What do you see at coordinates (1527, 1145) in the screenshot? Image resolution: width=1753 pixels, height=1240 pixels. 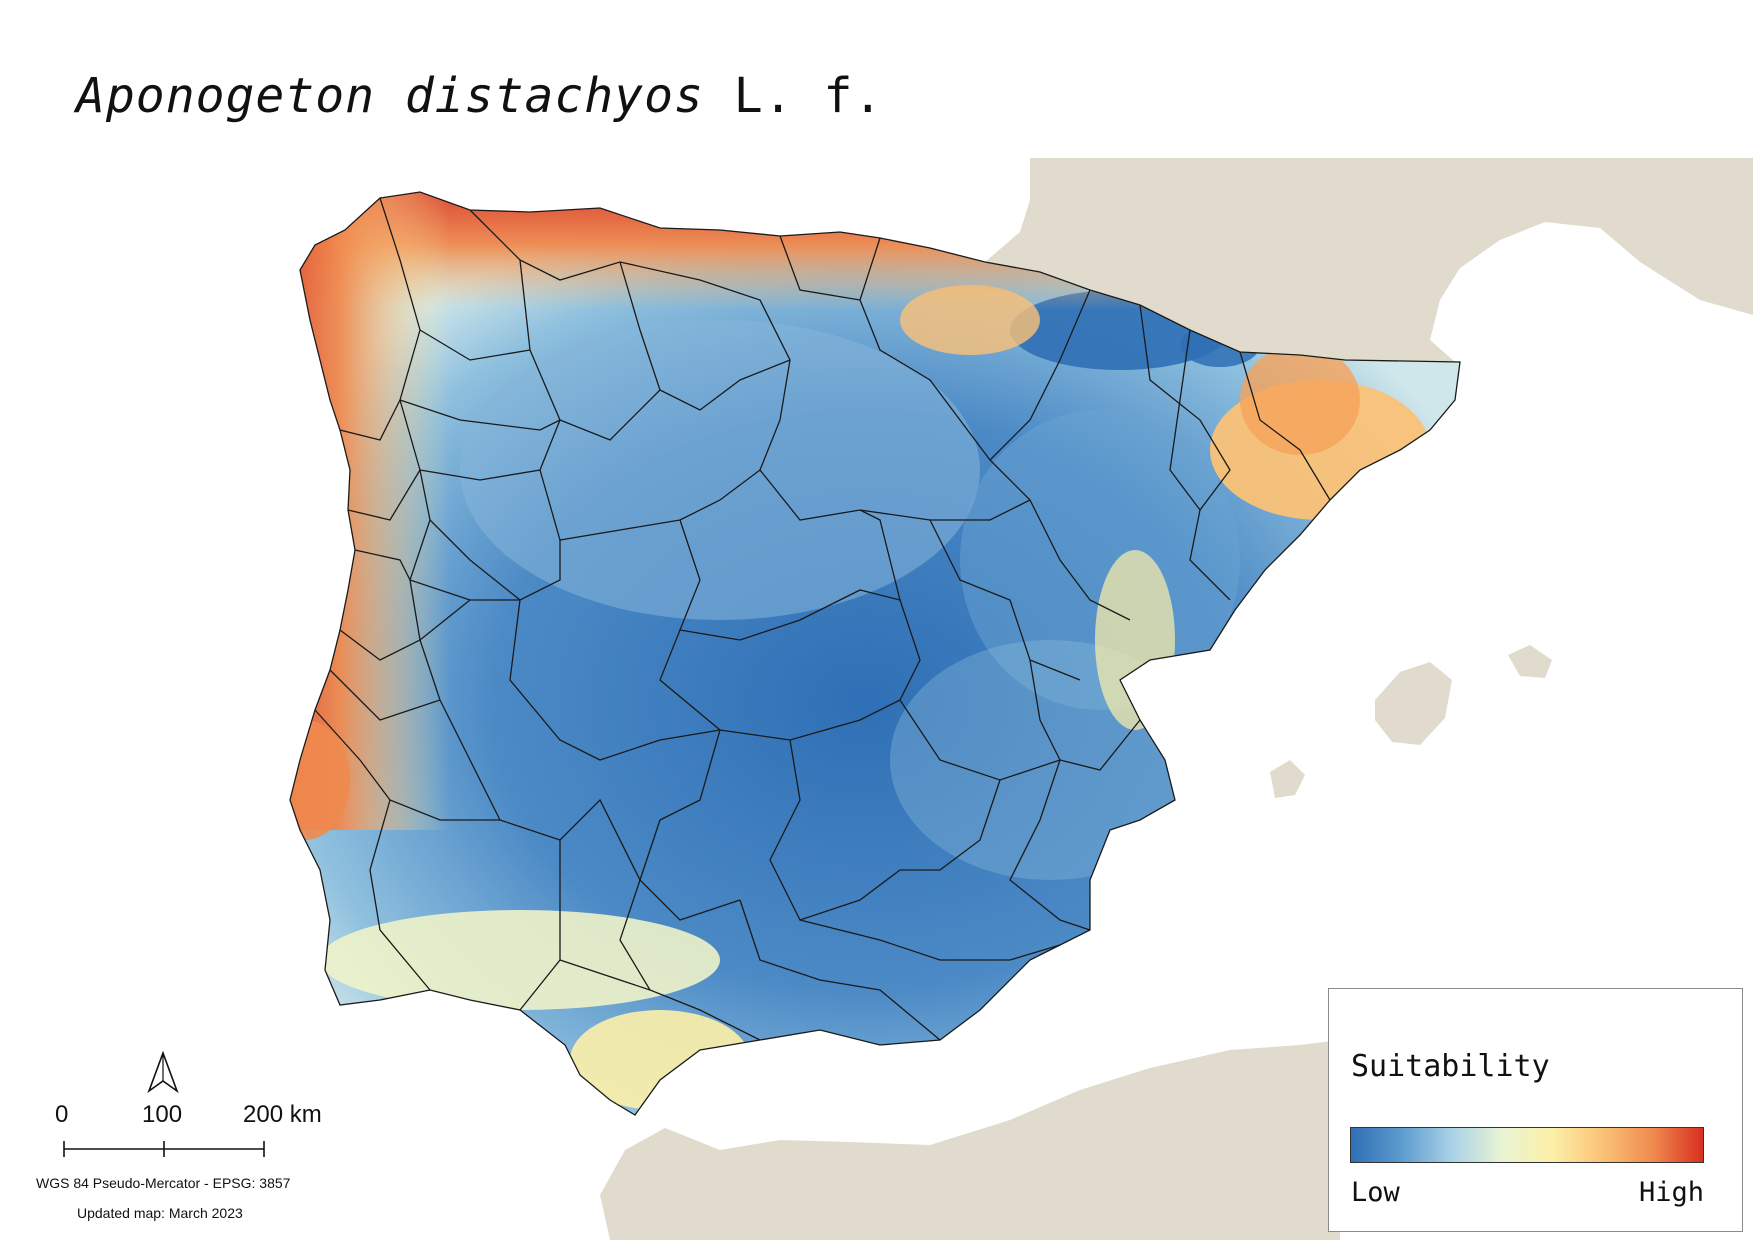 I see `legend-color-ramp` at bounding box center [1527, 1145].